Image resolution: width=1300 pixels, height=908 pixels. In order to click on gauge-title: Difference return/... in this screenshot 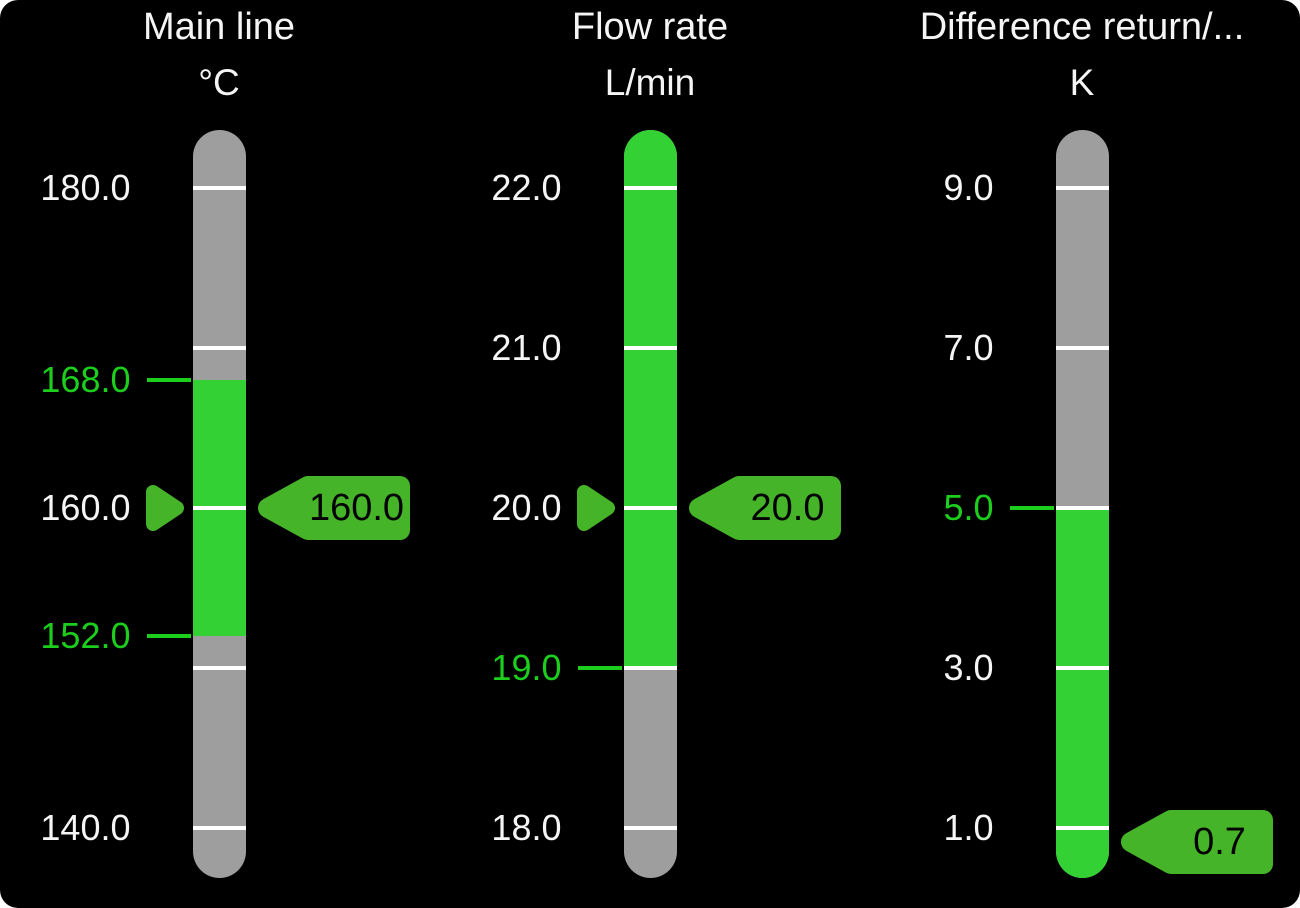, I will do `click(1082, 27)`.